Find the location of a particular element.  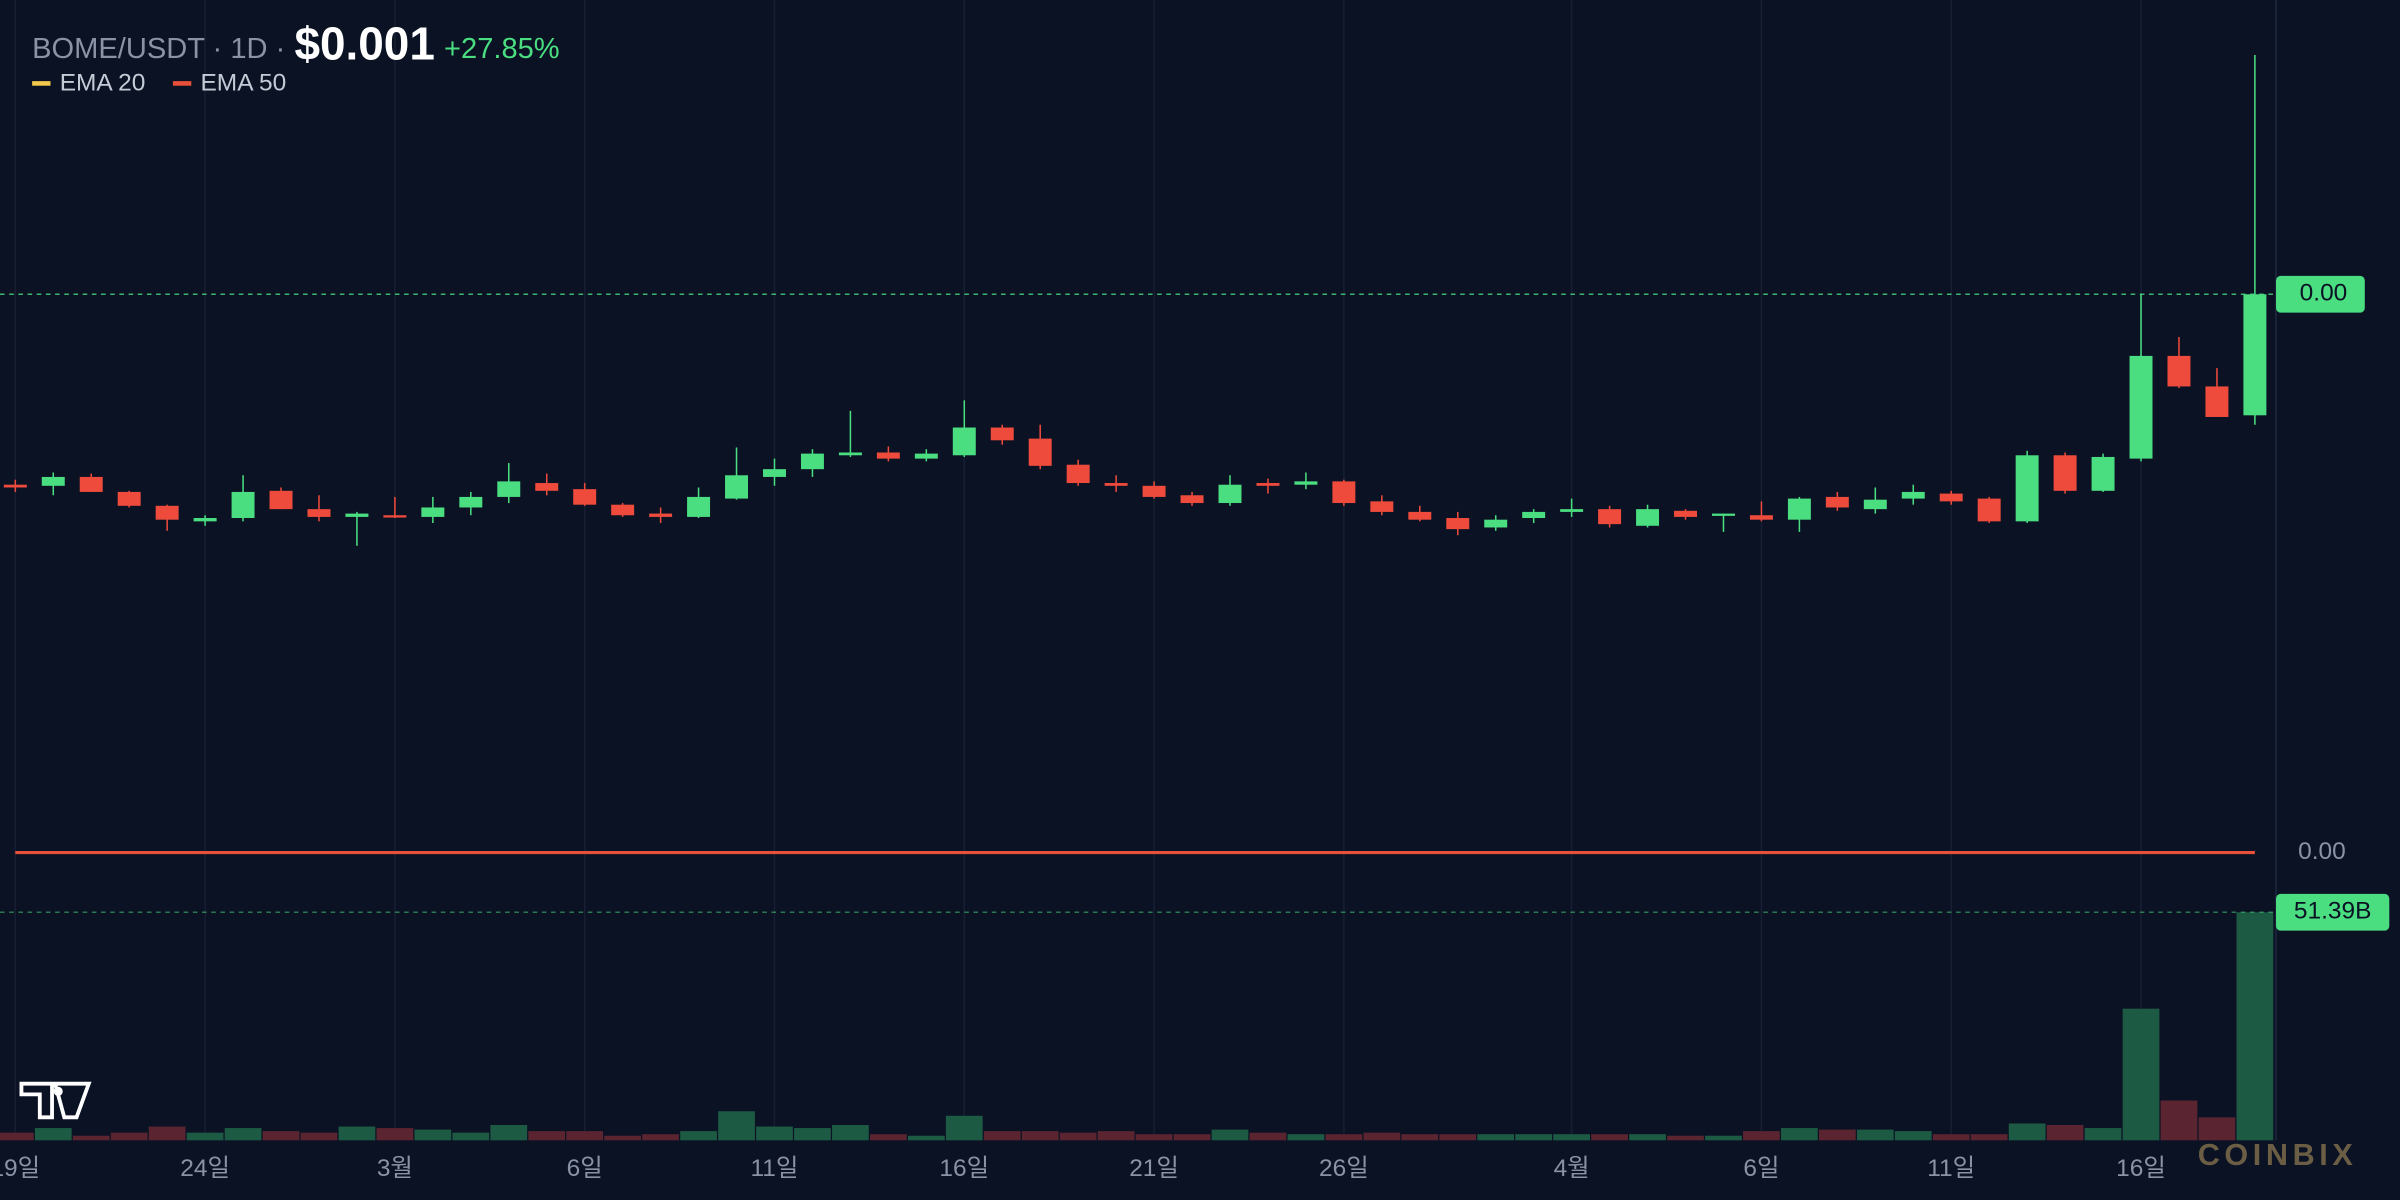

tv-logo is located at coordinates (55, 1100).